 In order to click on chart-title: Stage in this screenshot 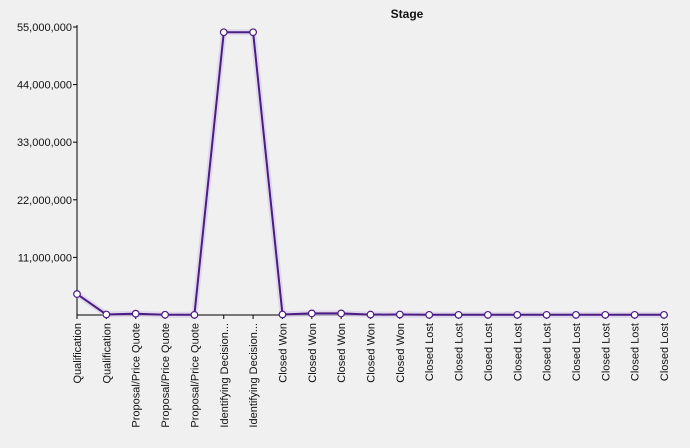, I will do `click(407, 14)`.